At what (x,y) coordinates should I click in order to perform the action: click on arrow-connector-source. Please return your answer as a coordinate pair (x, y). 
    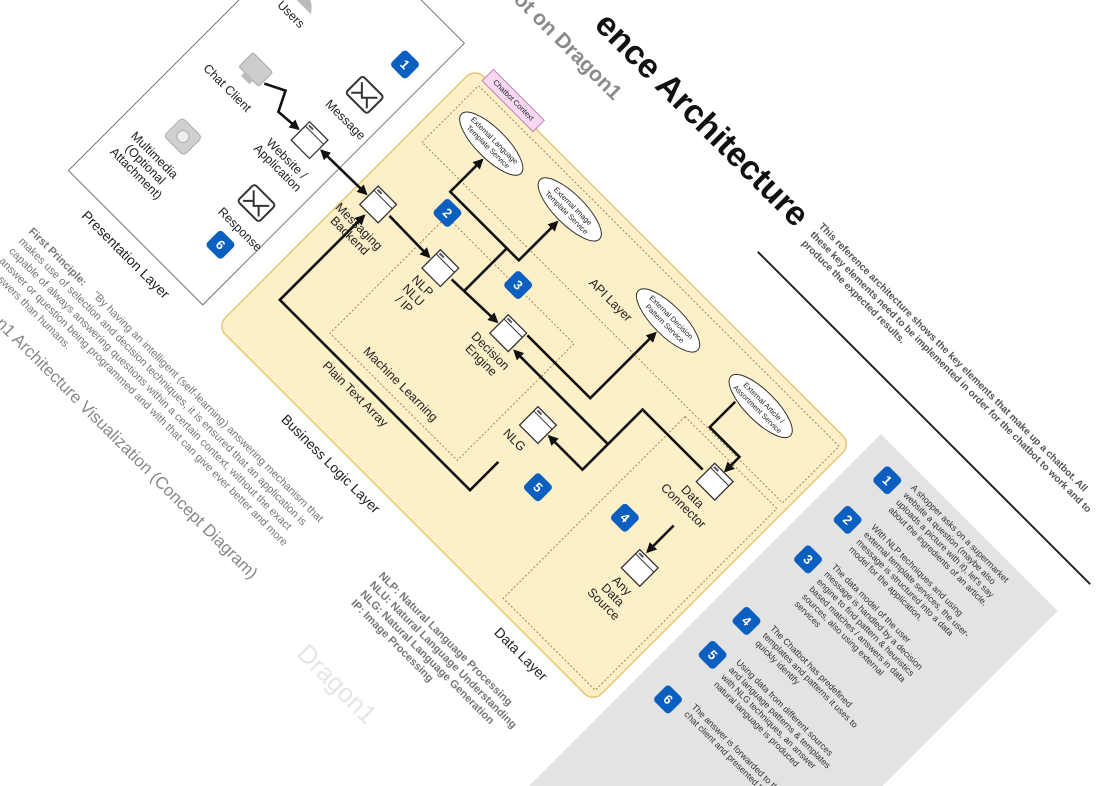
    Looking at the image, I should click on (660, 539).